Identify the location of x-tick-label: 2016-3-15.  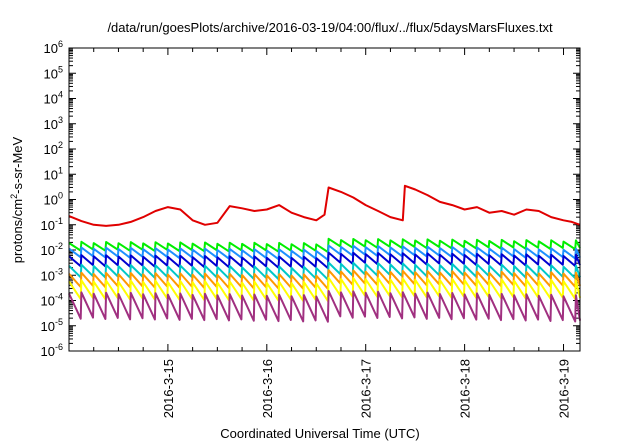
(168, 388).